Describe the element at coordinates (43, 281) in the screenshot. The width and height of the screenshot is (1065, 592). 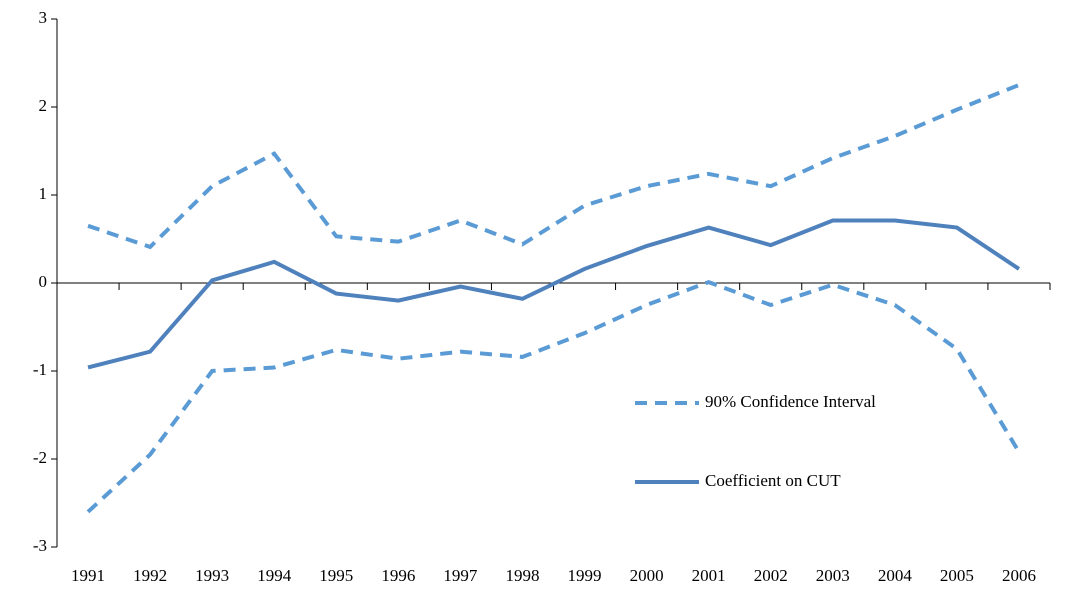
I see `y-tick-label: 0` at that location.